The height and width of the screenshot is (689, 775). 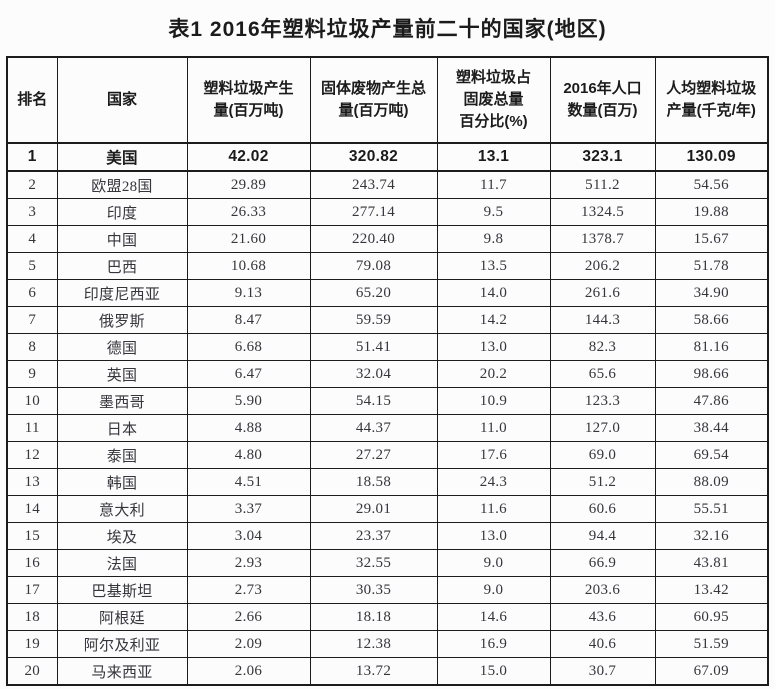 I want to click on cell-solid: 13.72, so click(x=373, y=671).